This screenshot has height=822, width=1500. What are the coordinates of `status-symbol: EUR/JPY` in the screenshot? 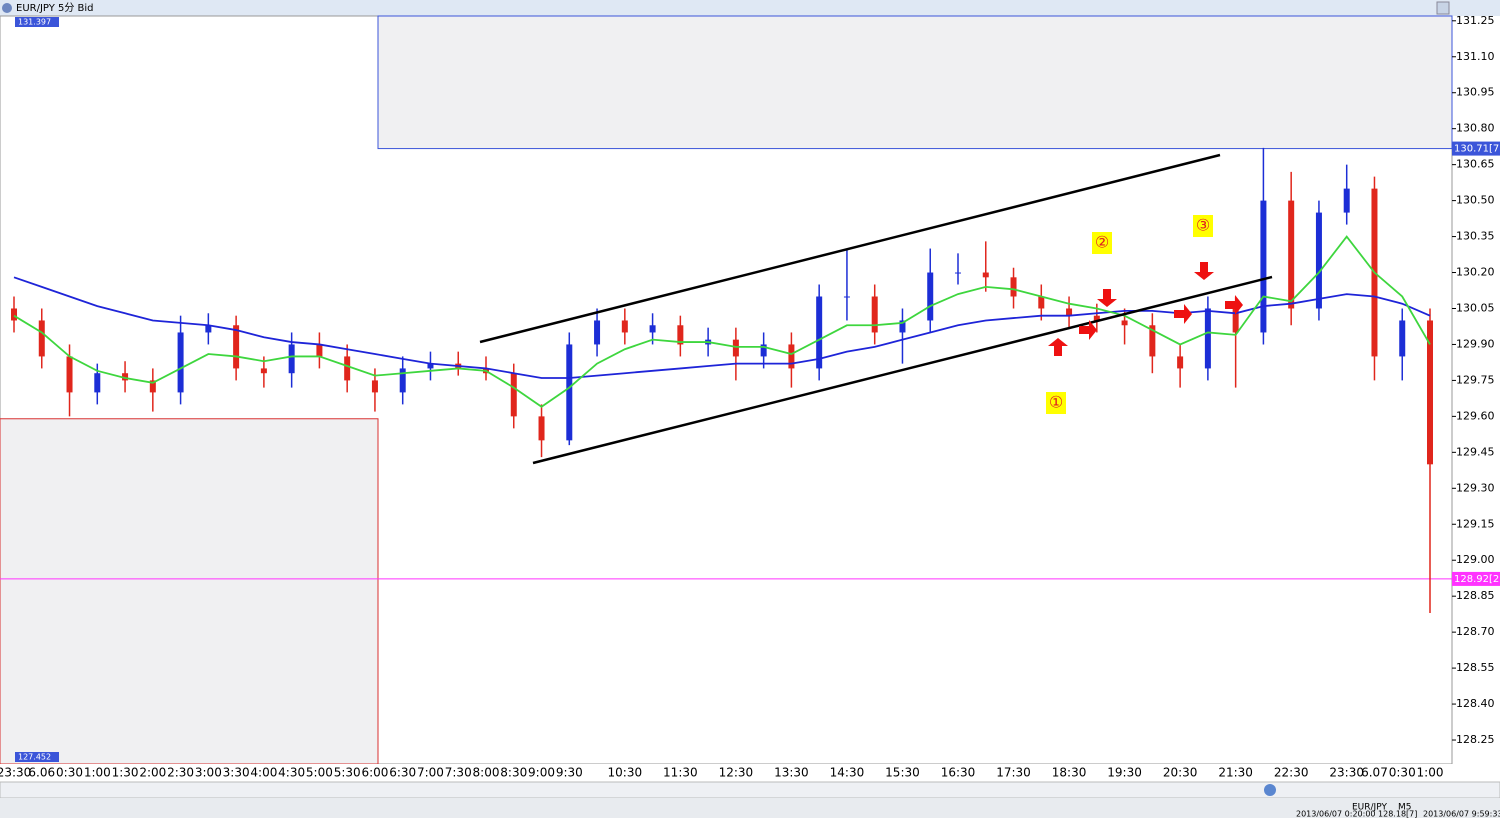 It's located at (1369, 808).